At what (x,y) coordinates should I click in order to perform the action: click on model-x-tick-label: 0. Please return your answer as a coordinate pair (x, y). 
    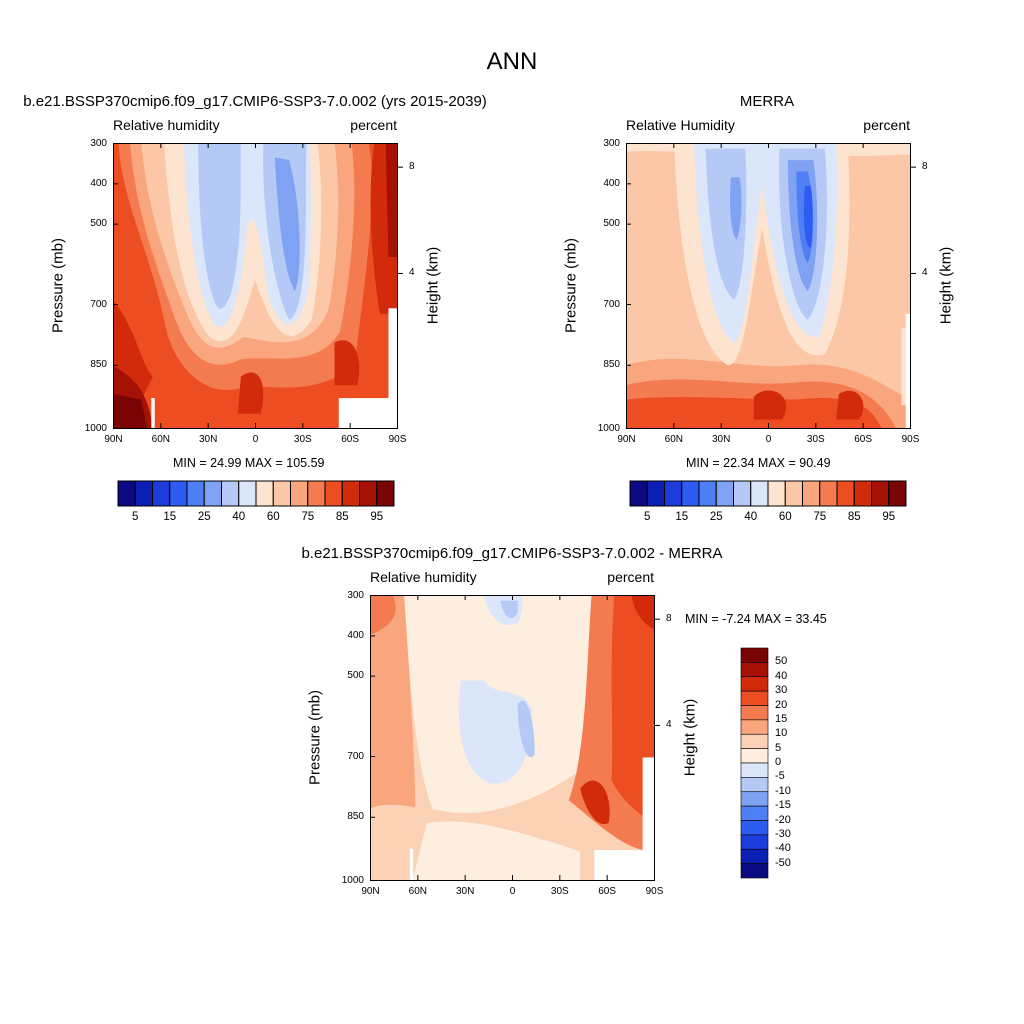
    Looking at the image, I should click on (255, 439).